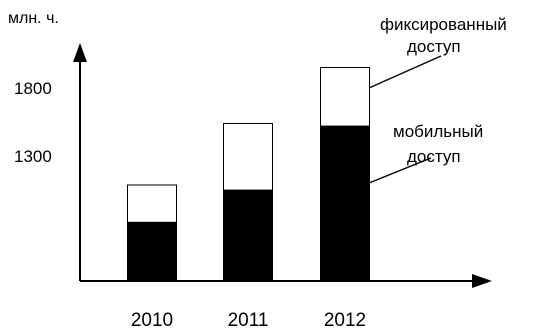 This screenshot has height=330, width=541. What do you see at coordinates (482, 281) in the screenshot?
I see `x-axis-arrowhead` at bounding box center [482, 281].